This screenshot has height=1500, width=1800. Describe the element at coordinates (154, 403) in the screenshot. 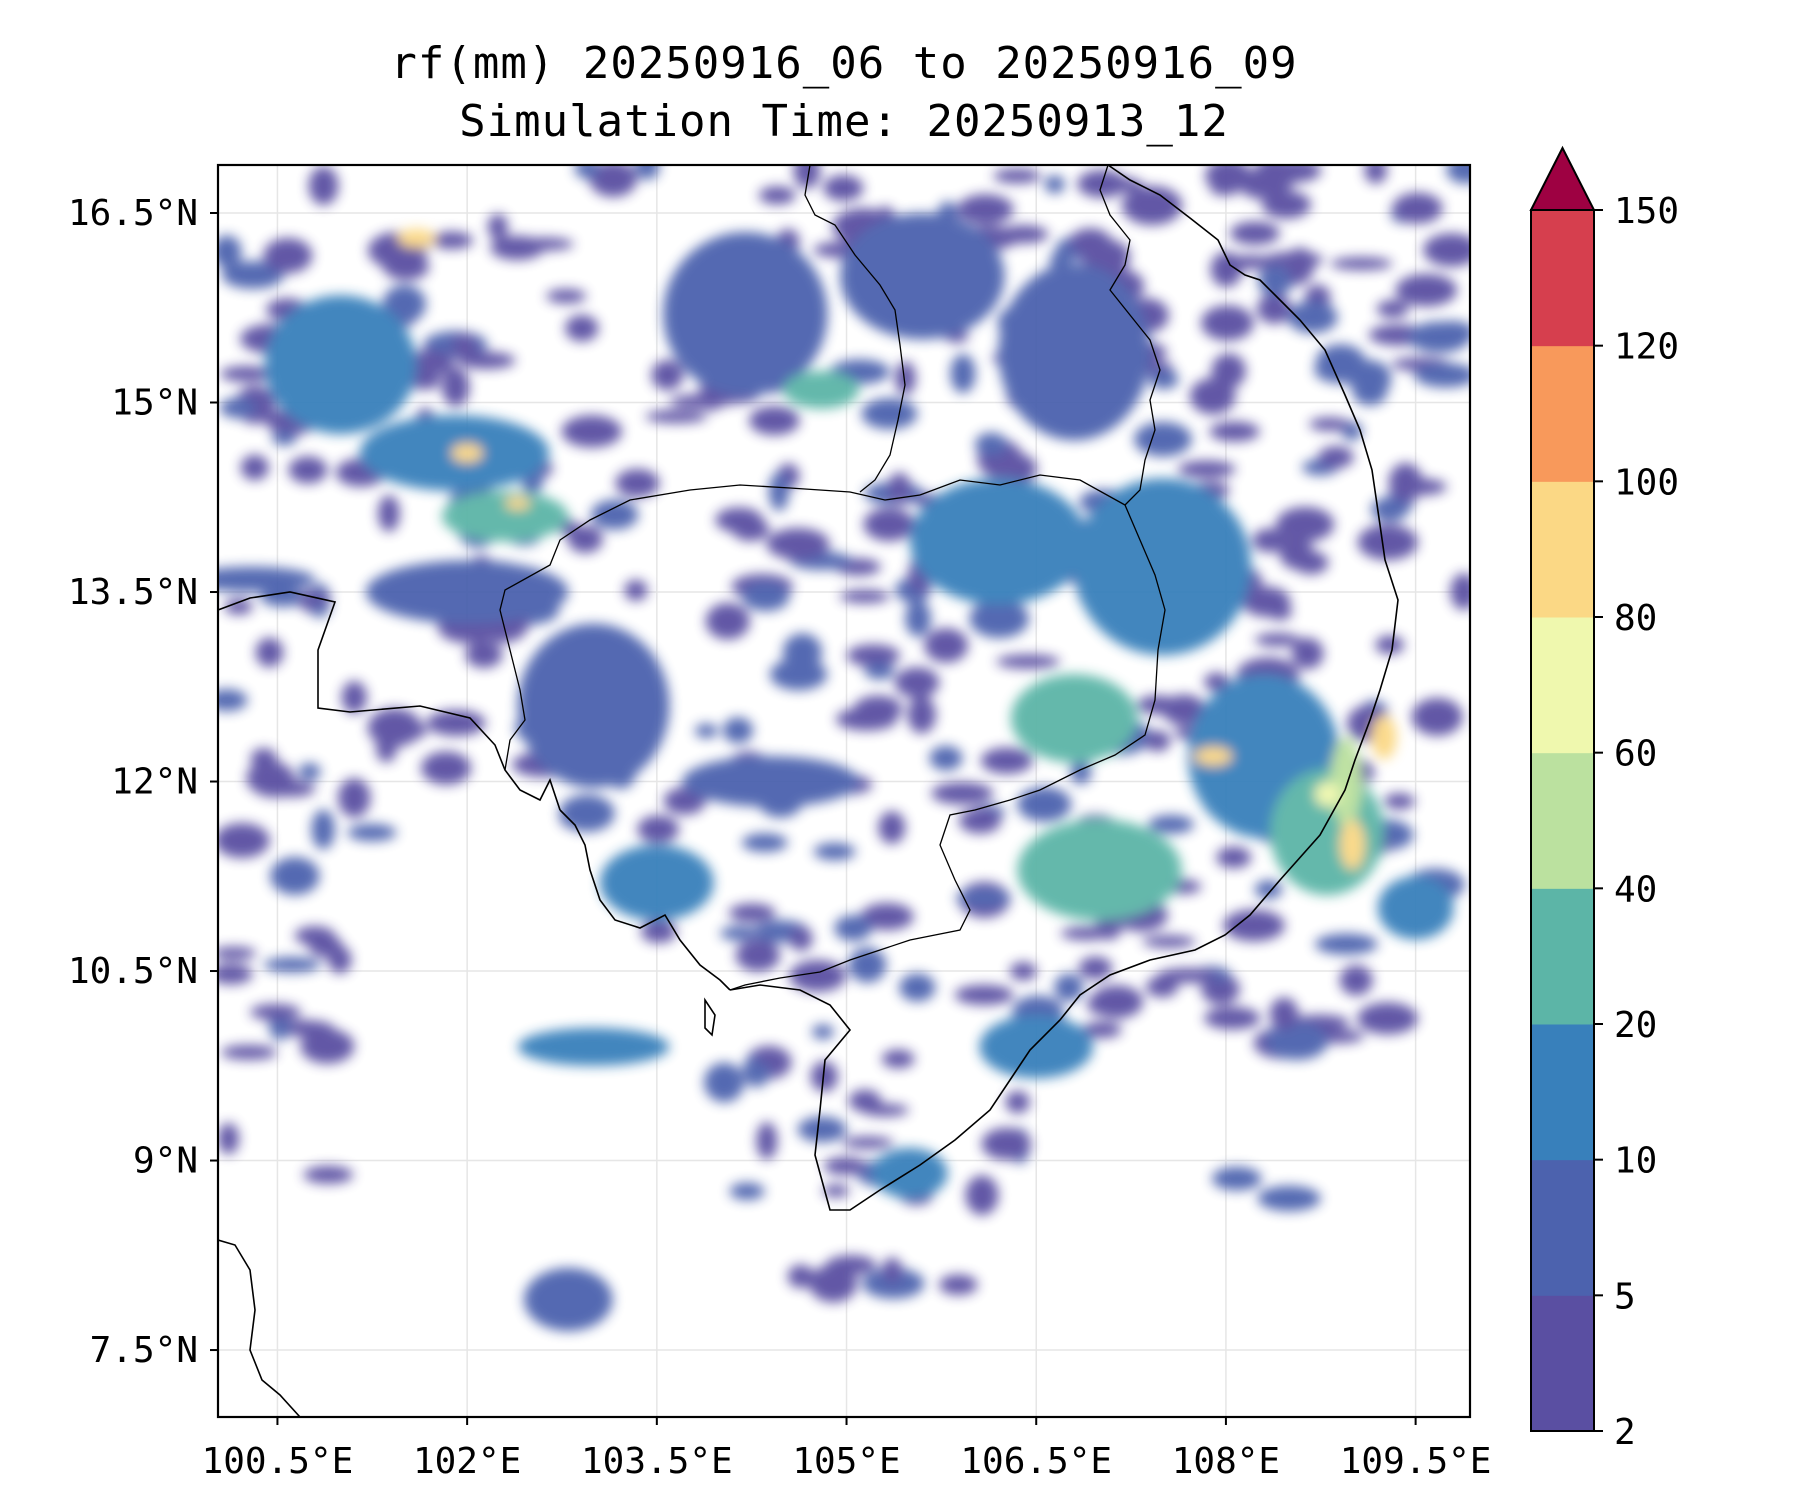

I see `y-tick-label: 15°N` at that location.